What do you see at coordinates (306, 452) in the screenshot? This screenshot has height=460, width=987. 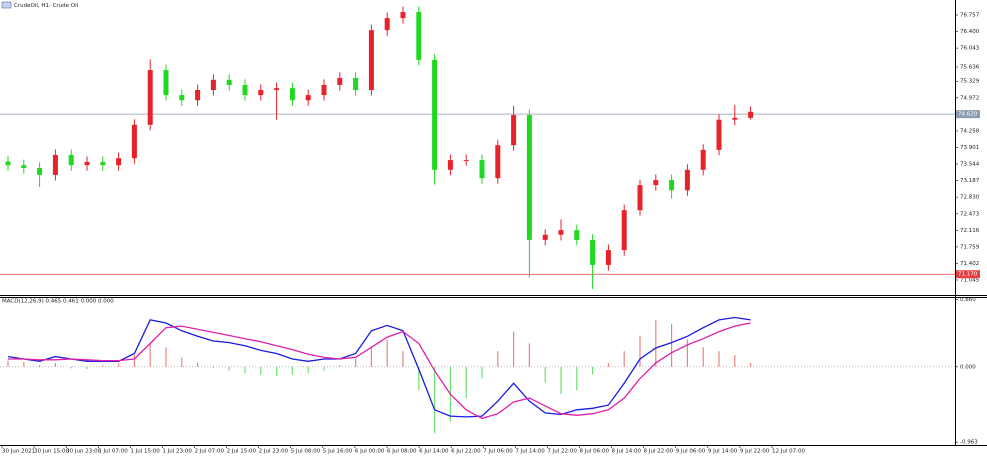 I see `time-label: 5 Jul 08:00` at bounding box center [306, 452].